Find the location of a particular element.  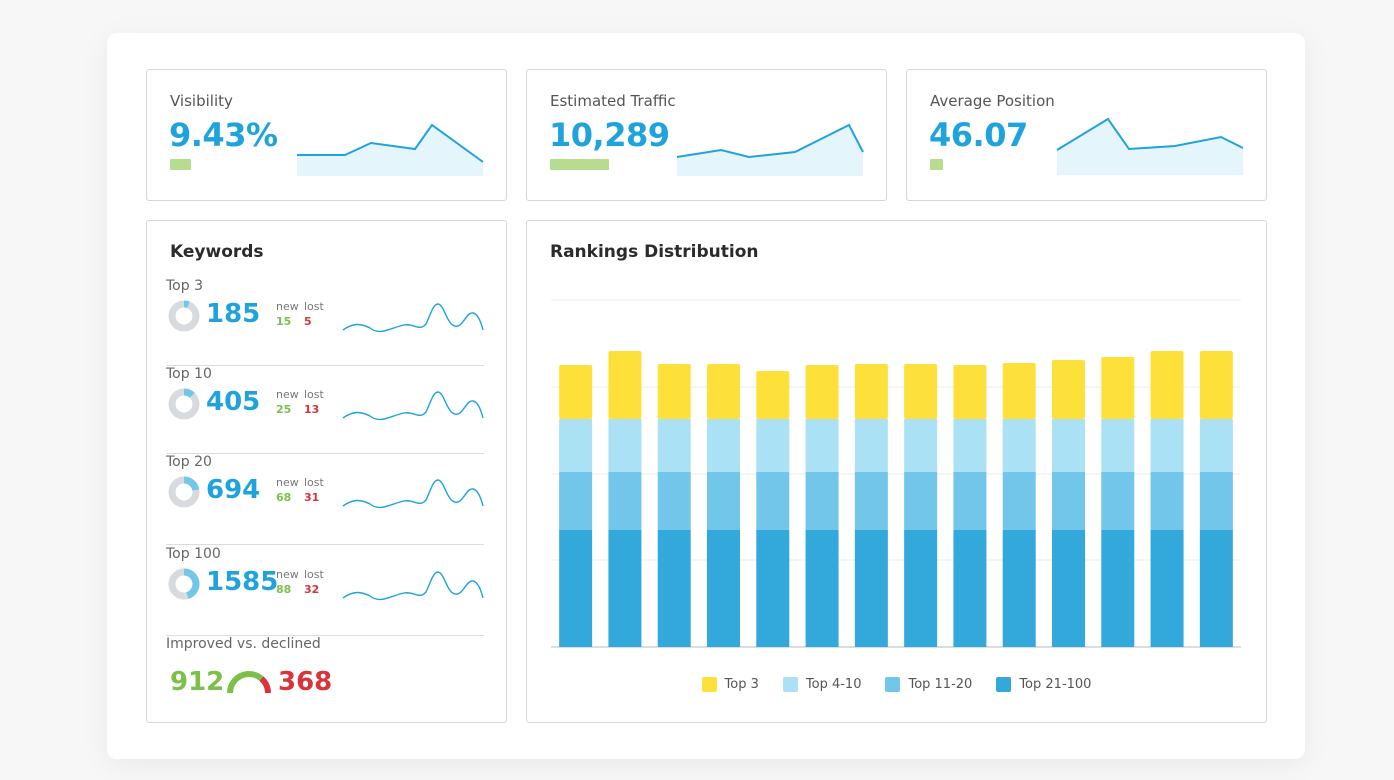

improved-count: 912 is located at coordinates (197, 682).